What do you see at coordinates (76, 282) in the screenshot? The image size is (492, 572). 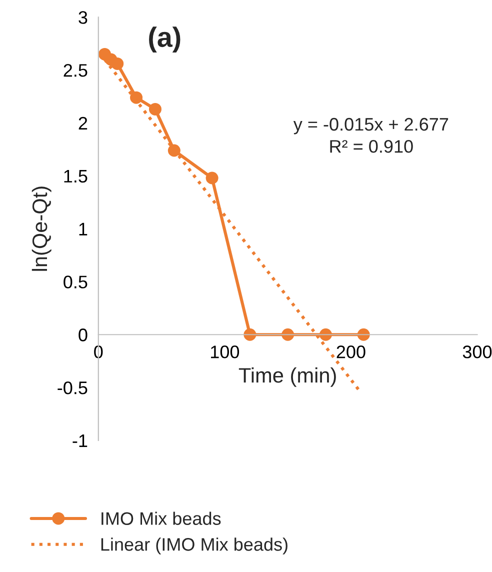 I see `y-tick-label: 0.5` at bounding box center [76, 282].